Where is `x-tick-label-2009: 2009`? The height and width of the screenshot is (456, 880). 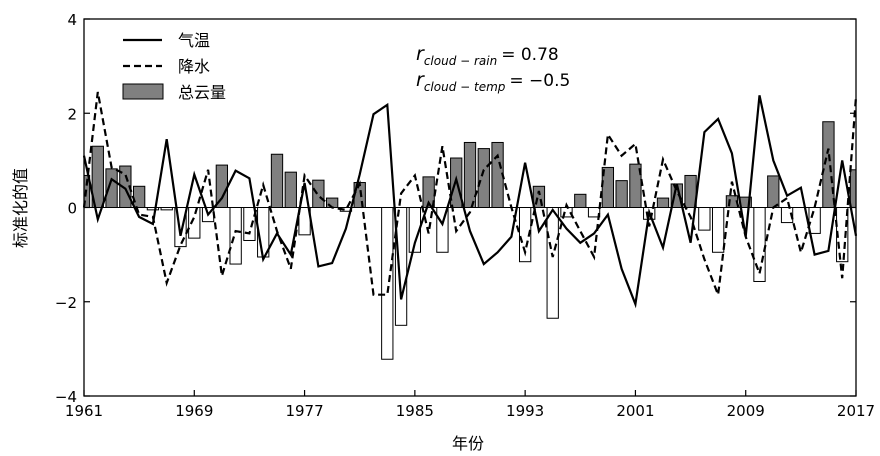
x-tick-label-2009: 2009 is located at coordinates (746, 411).